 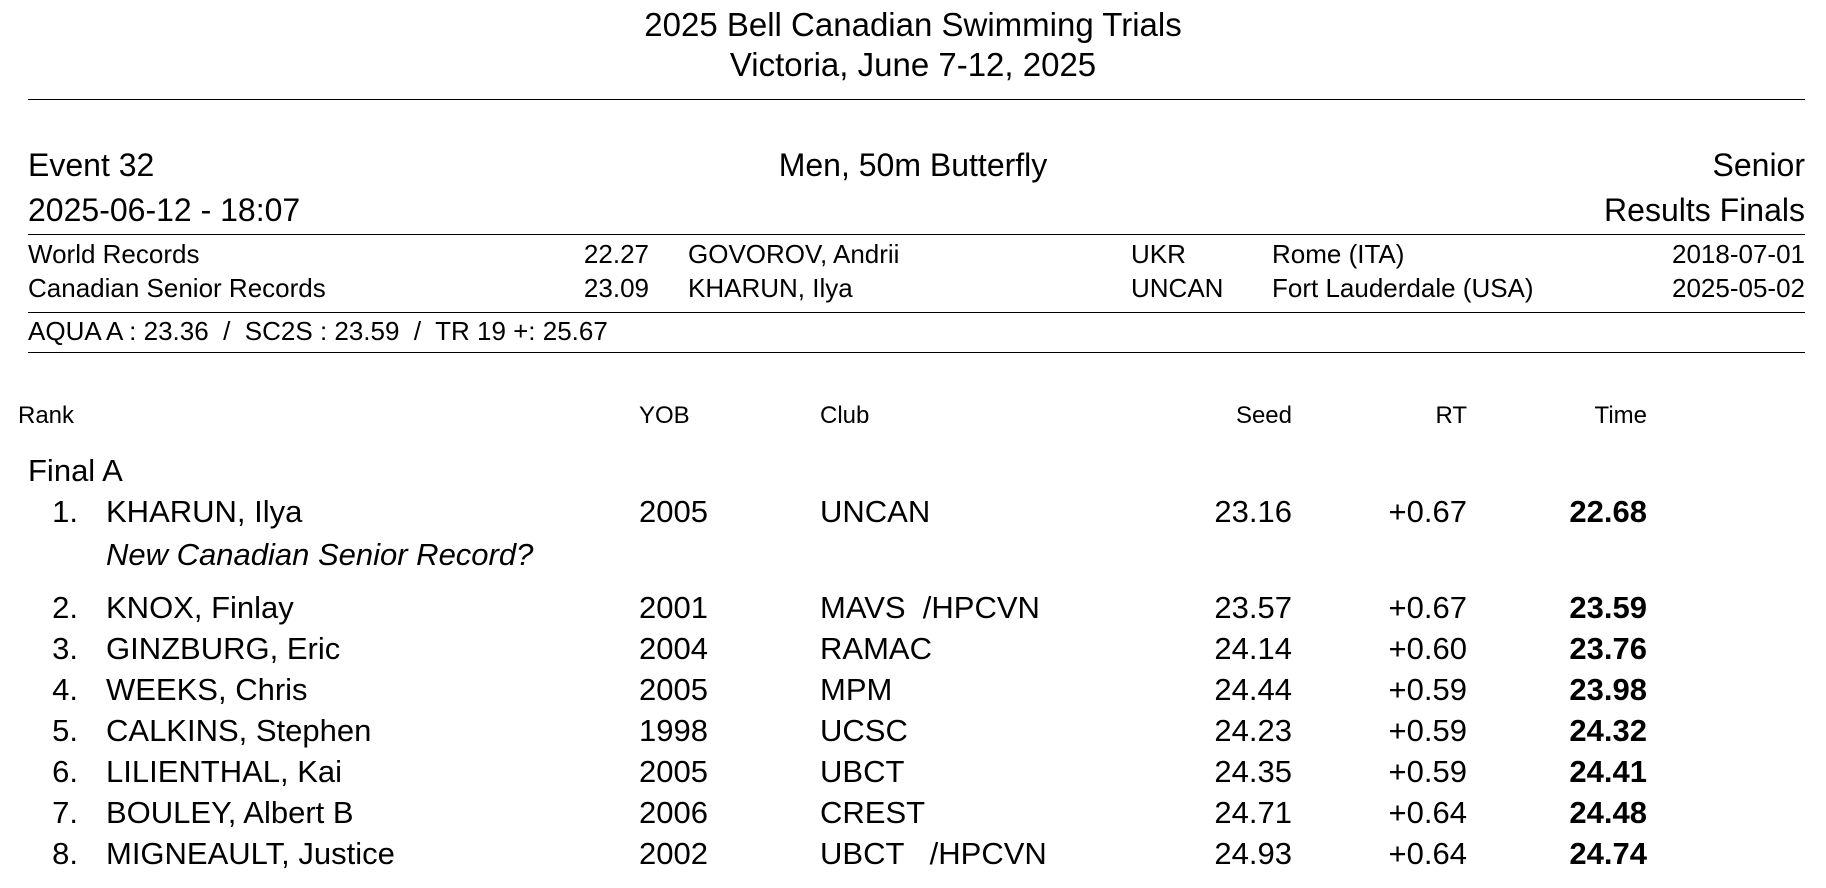 What do you see at coordinates (1427, 648) in the screenshot?
I see `result-rt: +0.60` at bounding box center [1427, 648].